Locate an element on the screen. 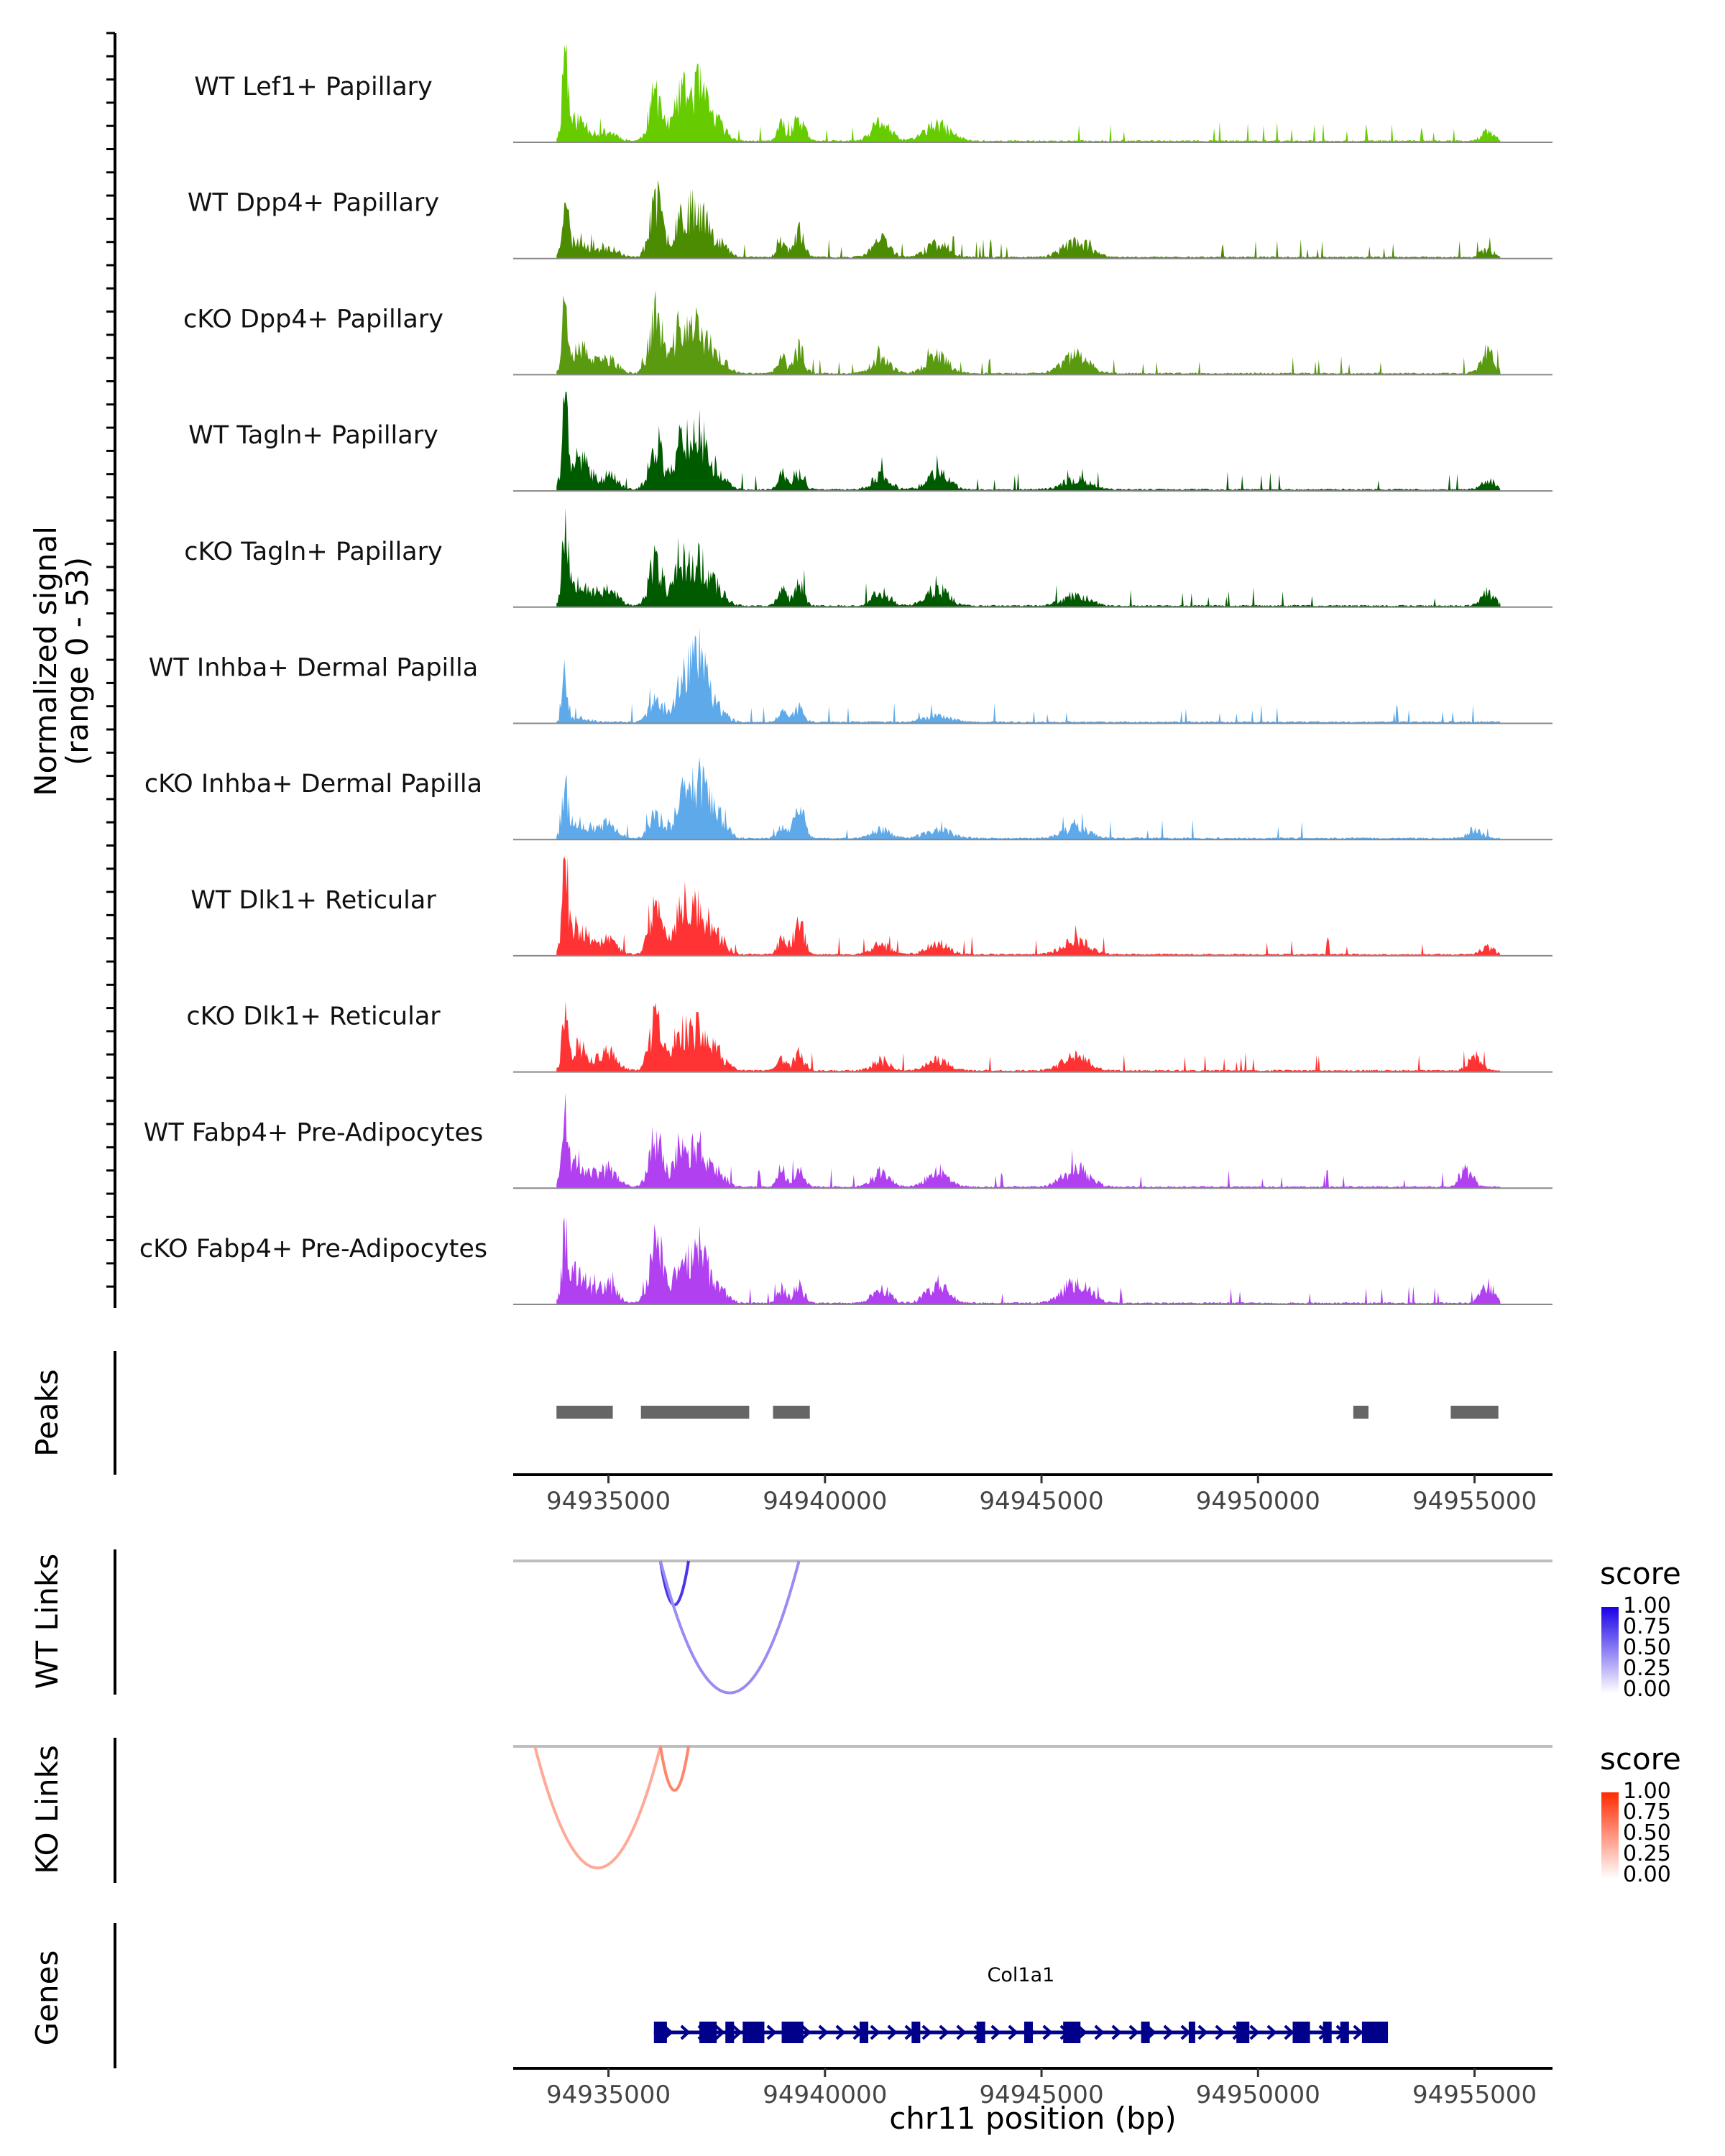 The image size is (1725, 2156). track-label: WT Dlk1+ Reticular is located at coordinates (313, 901).